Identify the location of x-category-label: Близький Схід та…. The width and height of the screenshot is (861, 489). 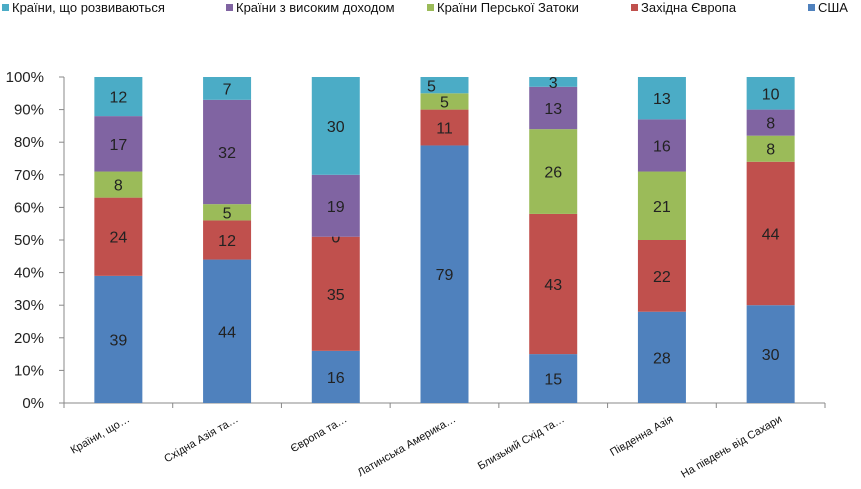
(521, 442).